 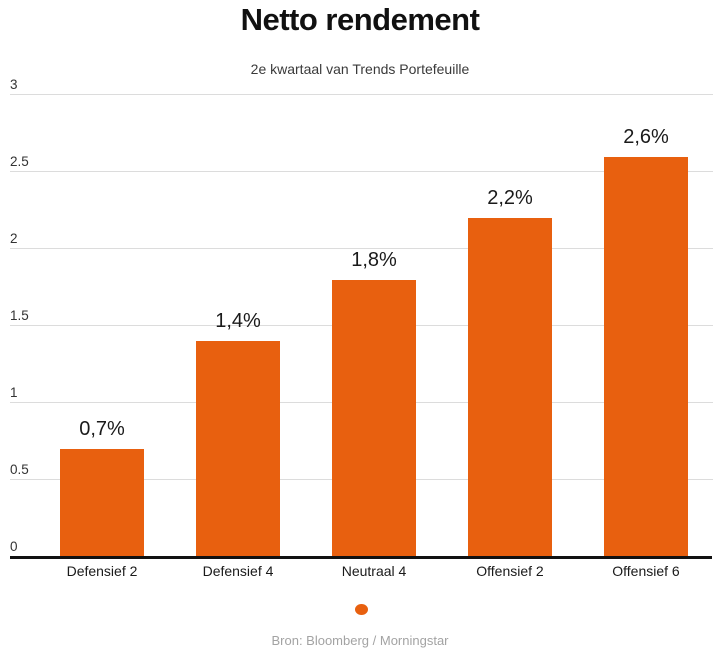 What do you see at coordinates (510, 571) in the screenshot?
I see `x-tick-label: Offensief 2` at bounding box center [510, 571].